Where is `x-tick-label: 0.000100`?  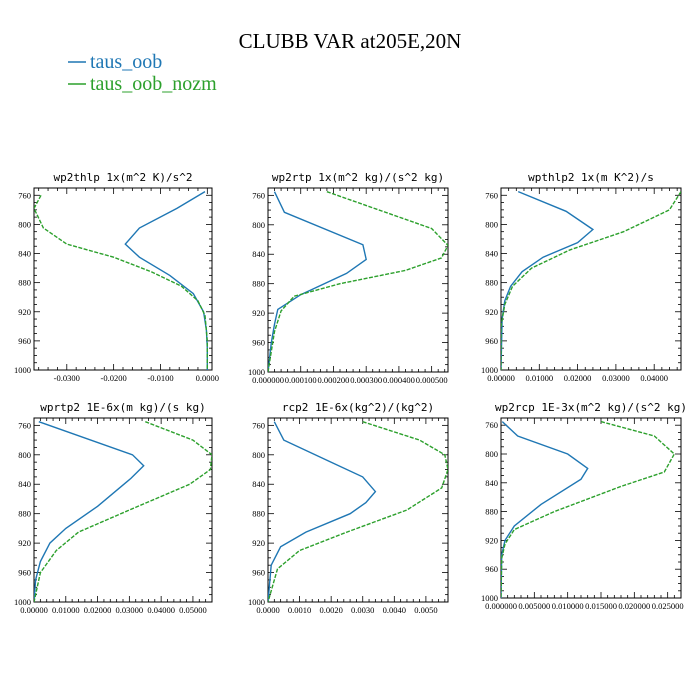
x-tick-label: 0.000100 is located at coordinates (301, 380).